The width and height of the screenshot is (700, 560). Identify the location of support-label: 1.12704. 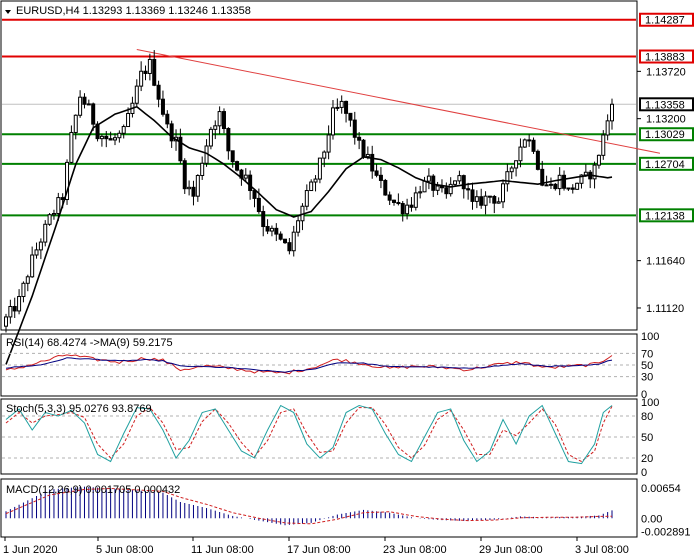
(665, 165).